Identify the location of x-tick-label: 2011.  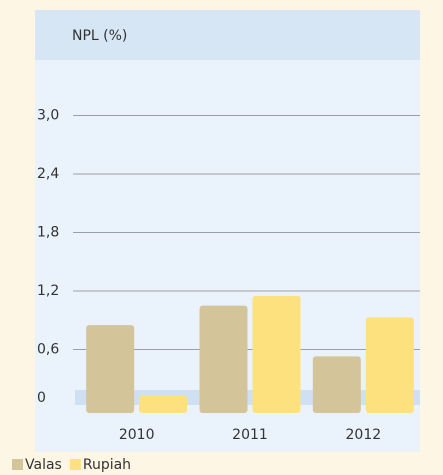
(250, 435).